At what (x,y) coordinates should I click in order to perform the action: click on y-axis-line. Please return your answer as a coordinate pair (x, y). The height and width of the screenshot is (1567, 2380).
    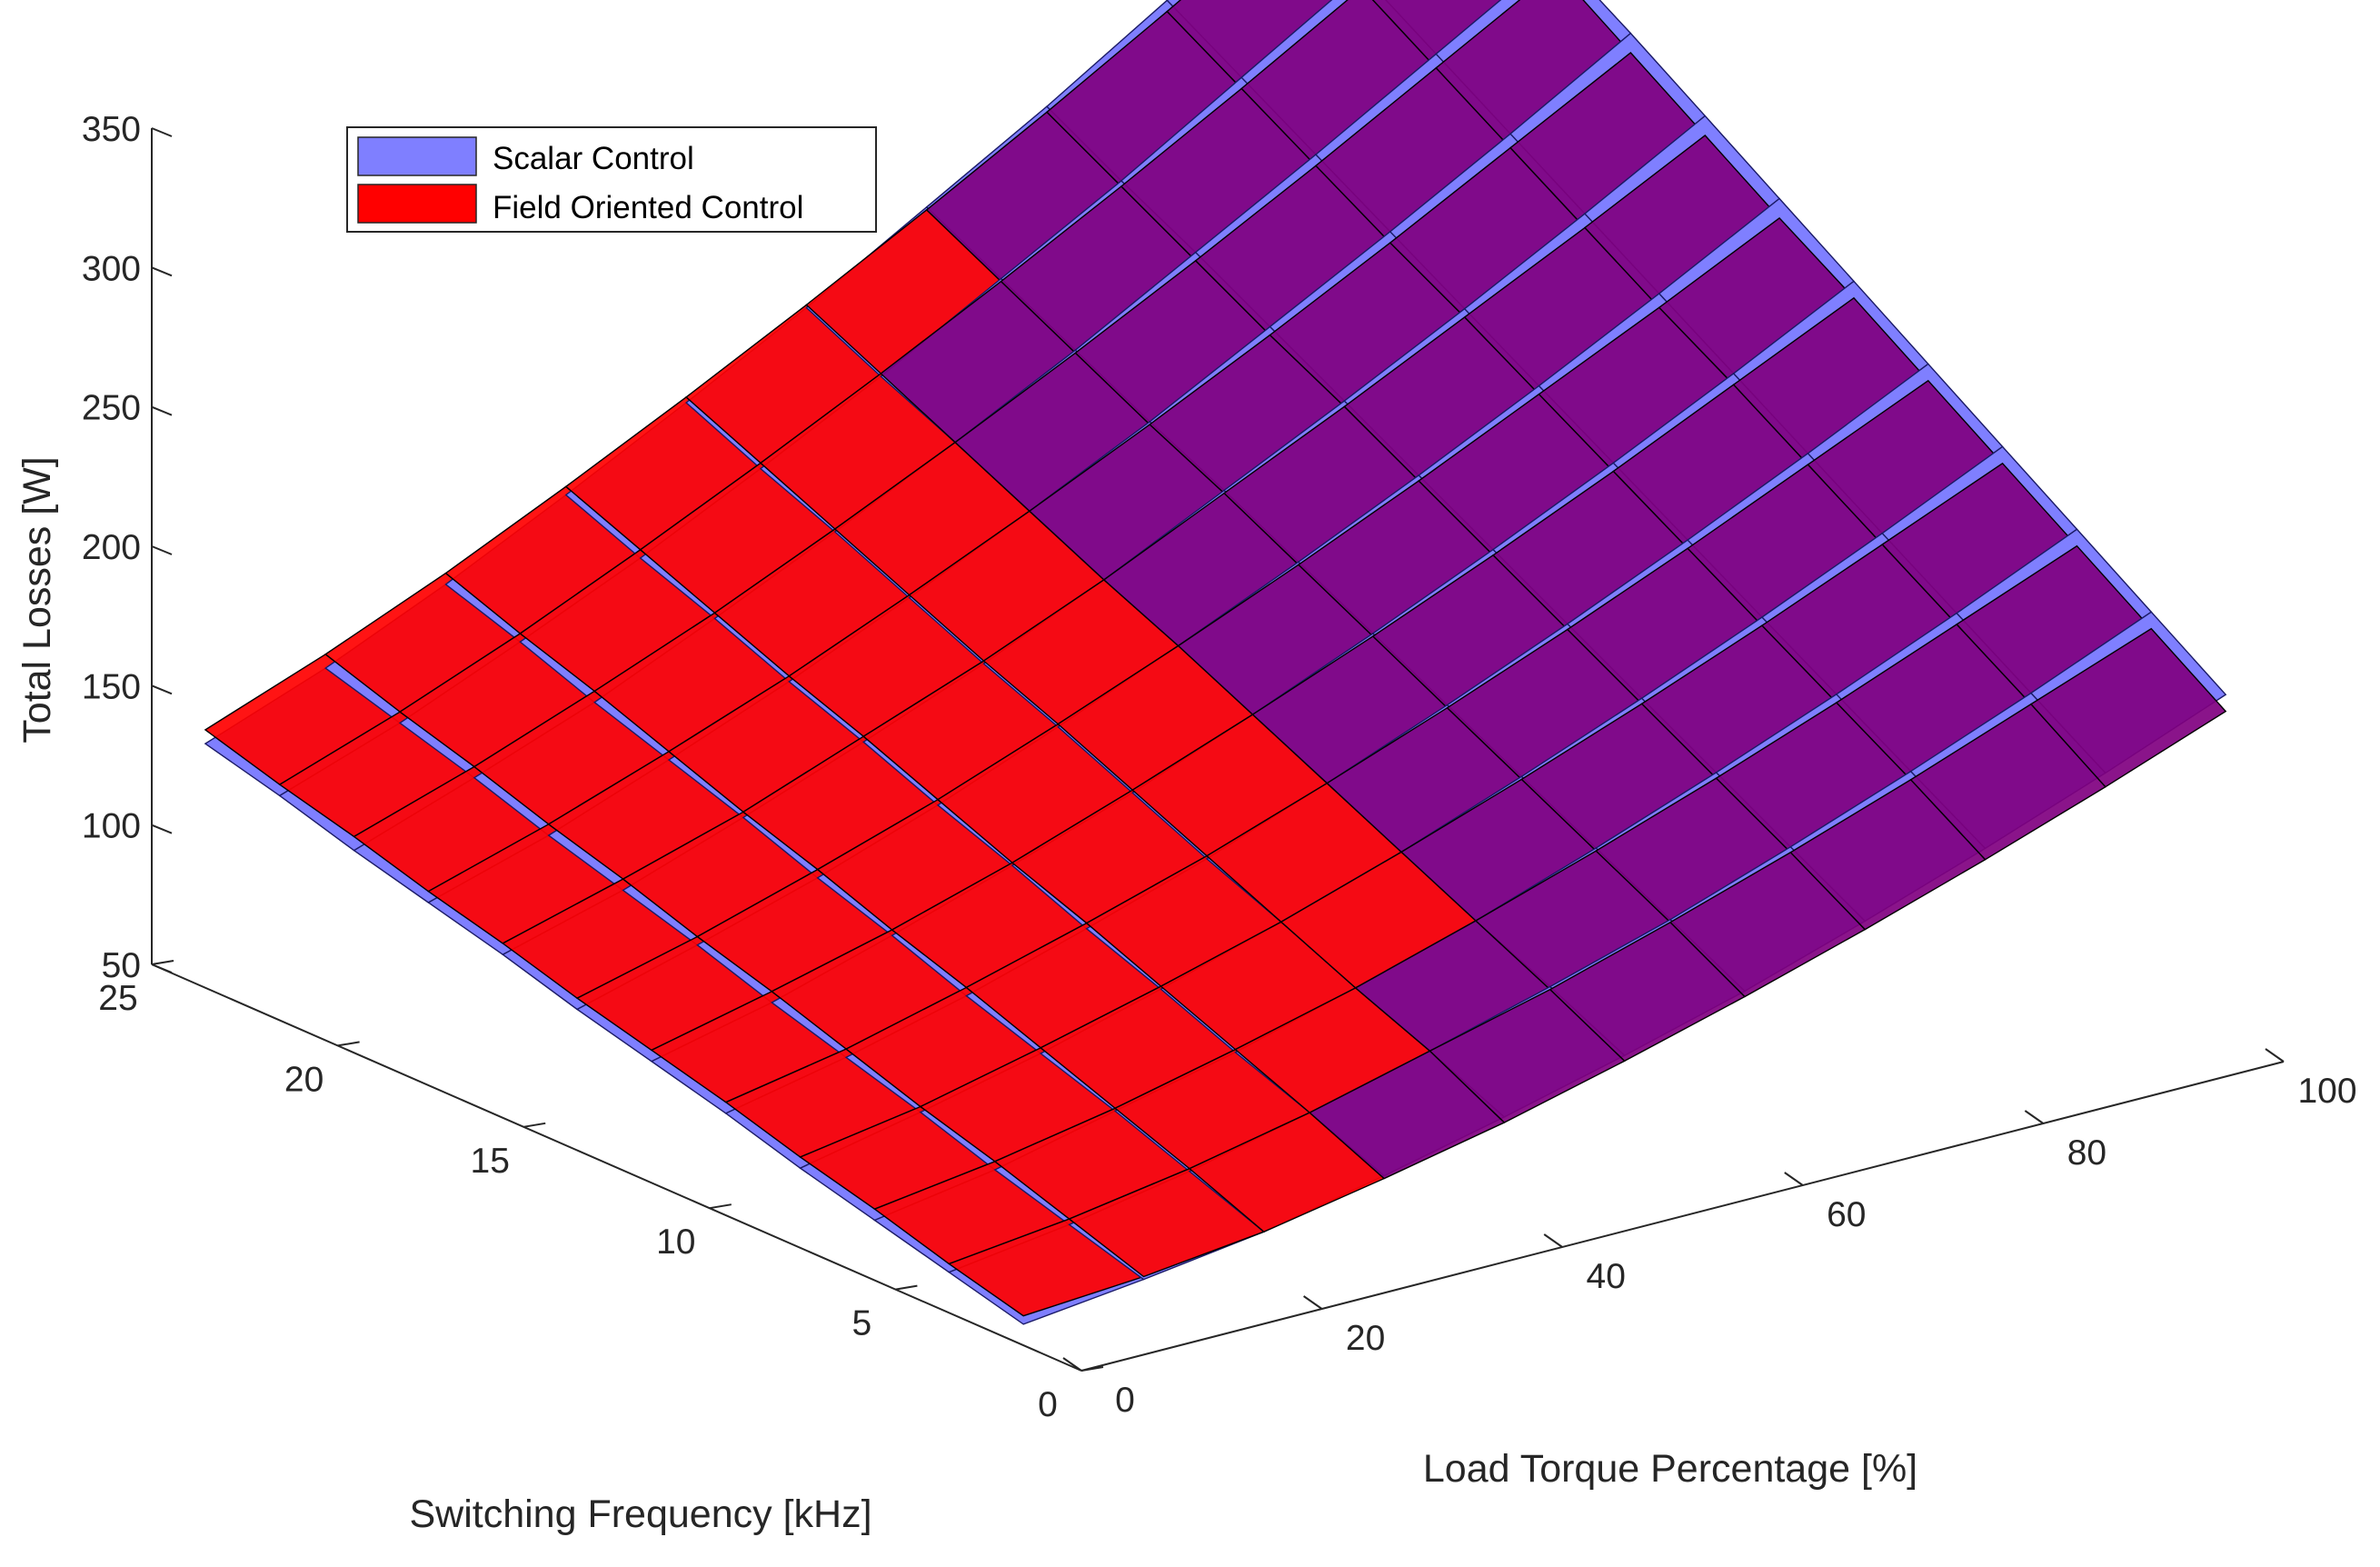
    Looking at the image, I should click on (616, 1168).